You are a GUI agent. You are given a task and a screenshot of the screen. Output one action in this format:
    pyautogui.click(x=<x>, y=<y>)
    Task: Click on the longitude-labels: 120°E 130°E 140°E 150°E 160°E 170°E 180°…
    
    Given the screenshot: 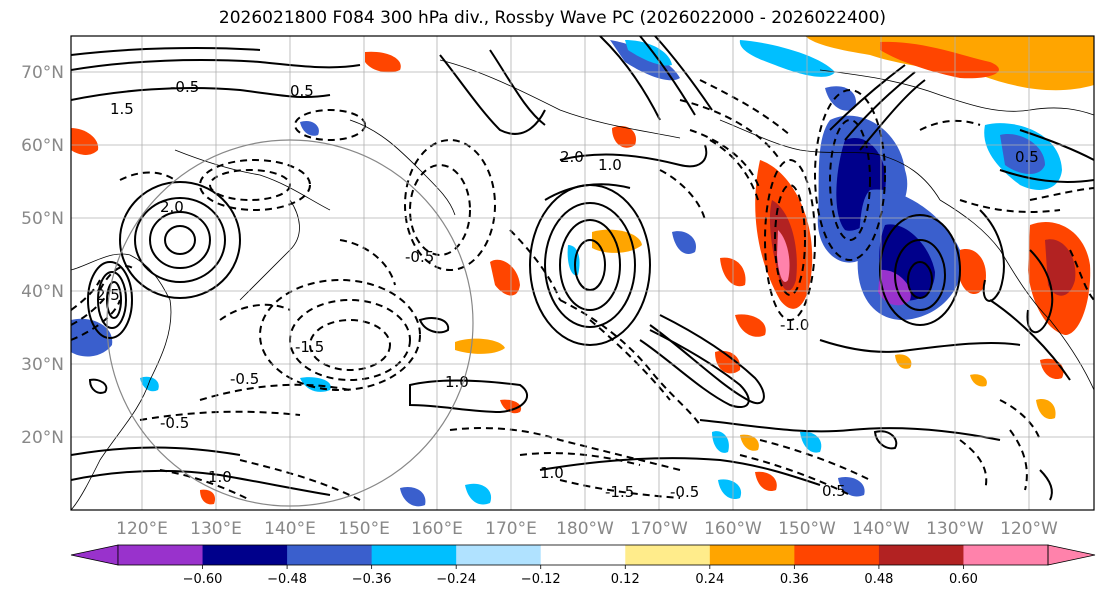 What is the action you would take?
    pyautogui.click(x=587, y=529)
    